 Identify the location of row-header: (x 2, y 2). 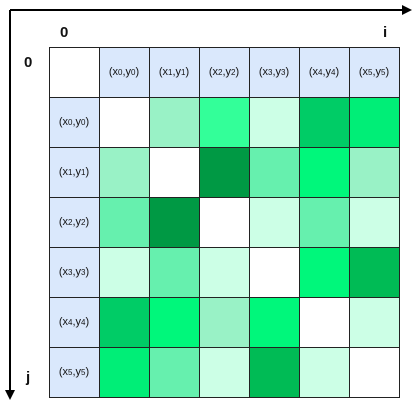
(74, 222).